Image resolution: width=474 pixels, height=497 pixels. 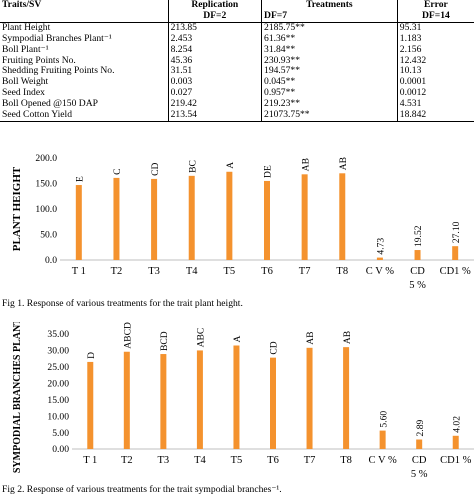 What do you see at coordinates (329, 61) in the screenshot?
I see `treatments-cell: 230.93**` at bounding box center [329, 61].